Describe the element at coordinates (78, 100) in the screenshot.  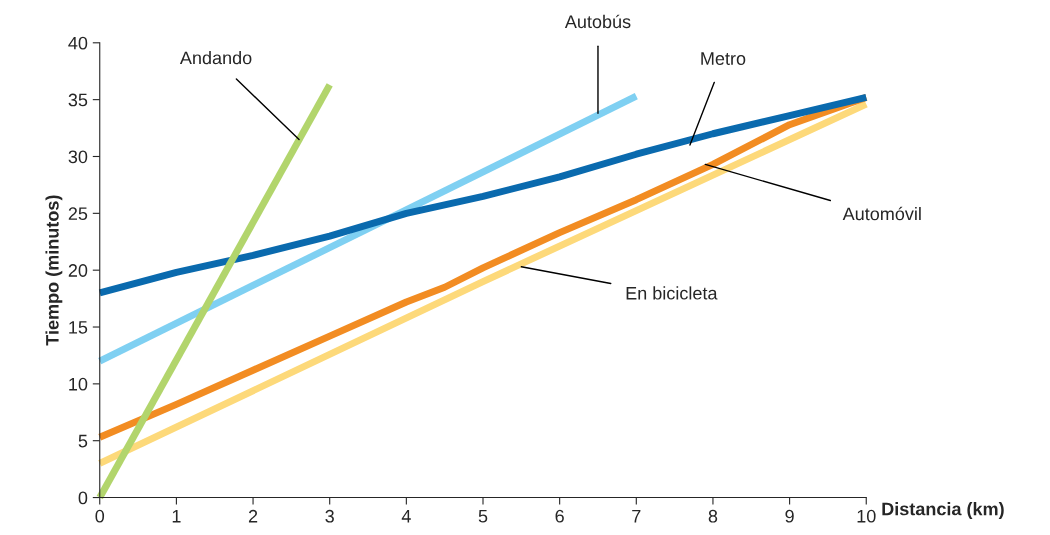
I see `y-tick-label: 35` at that location.